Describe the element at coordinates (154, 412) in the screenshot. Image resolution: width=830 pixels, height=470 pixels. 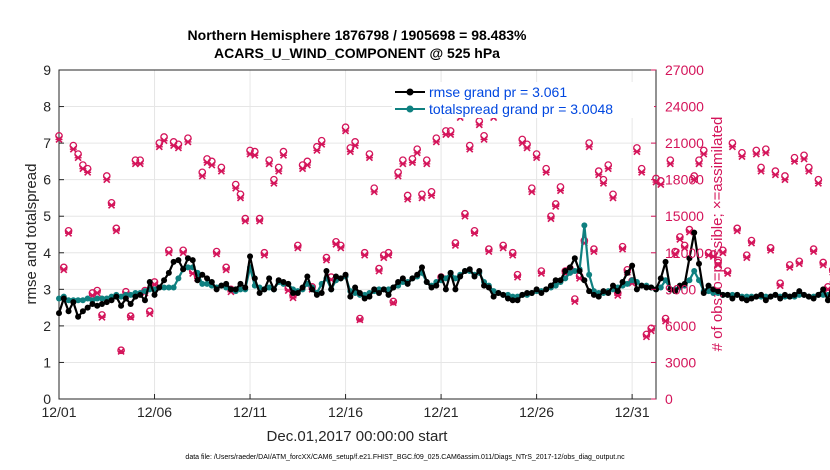
I see `x-tick-label: 12/06` at that location.